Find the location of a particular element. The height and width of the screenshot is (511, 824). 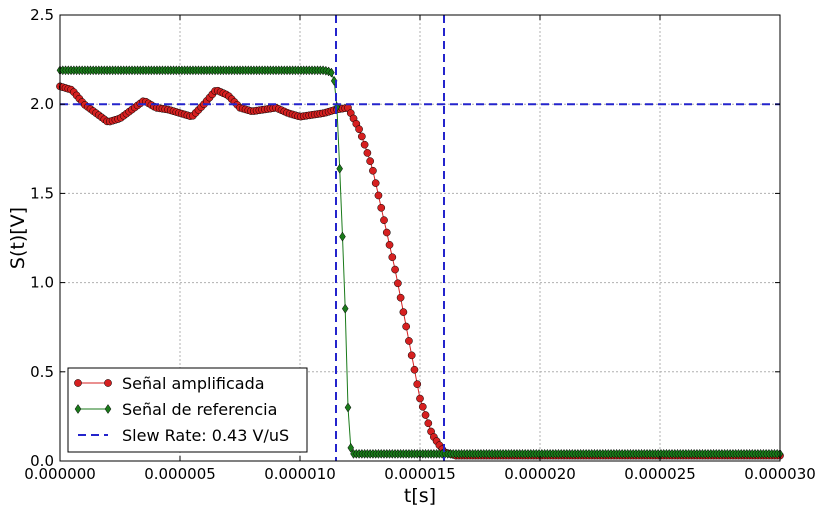

legend-entry: Slew Rate: 0.43 V/uS is located at coordinates (183, 435).